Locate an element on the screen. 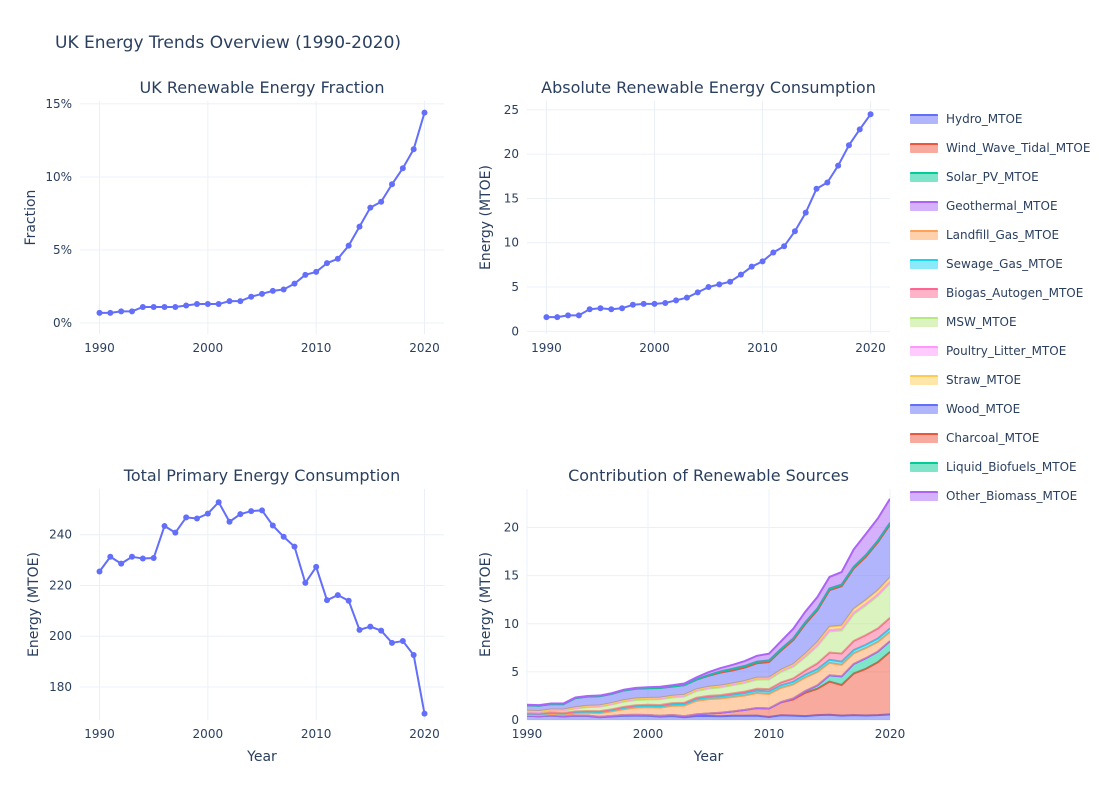 This screenshot has height=800, width=1100. y-axis-title: Energy (MTOE) is located at coordinates (486, 604).